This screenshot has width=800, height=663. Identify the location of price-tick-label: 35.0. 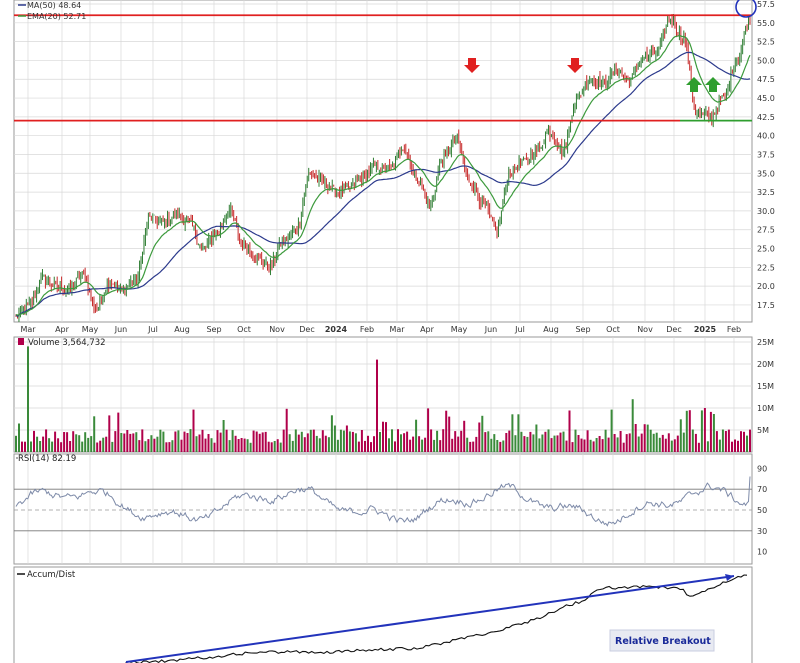
(766, 173).